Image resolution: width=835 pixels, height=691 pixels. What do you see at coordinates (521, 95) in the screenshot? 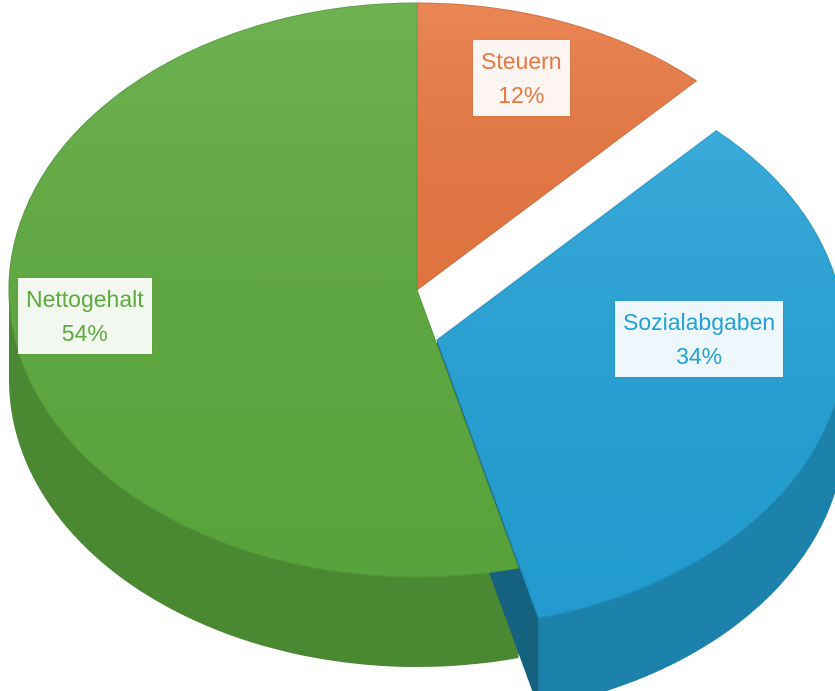
I see `slice-percent: 12%` at bounding box center [521, 95].